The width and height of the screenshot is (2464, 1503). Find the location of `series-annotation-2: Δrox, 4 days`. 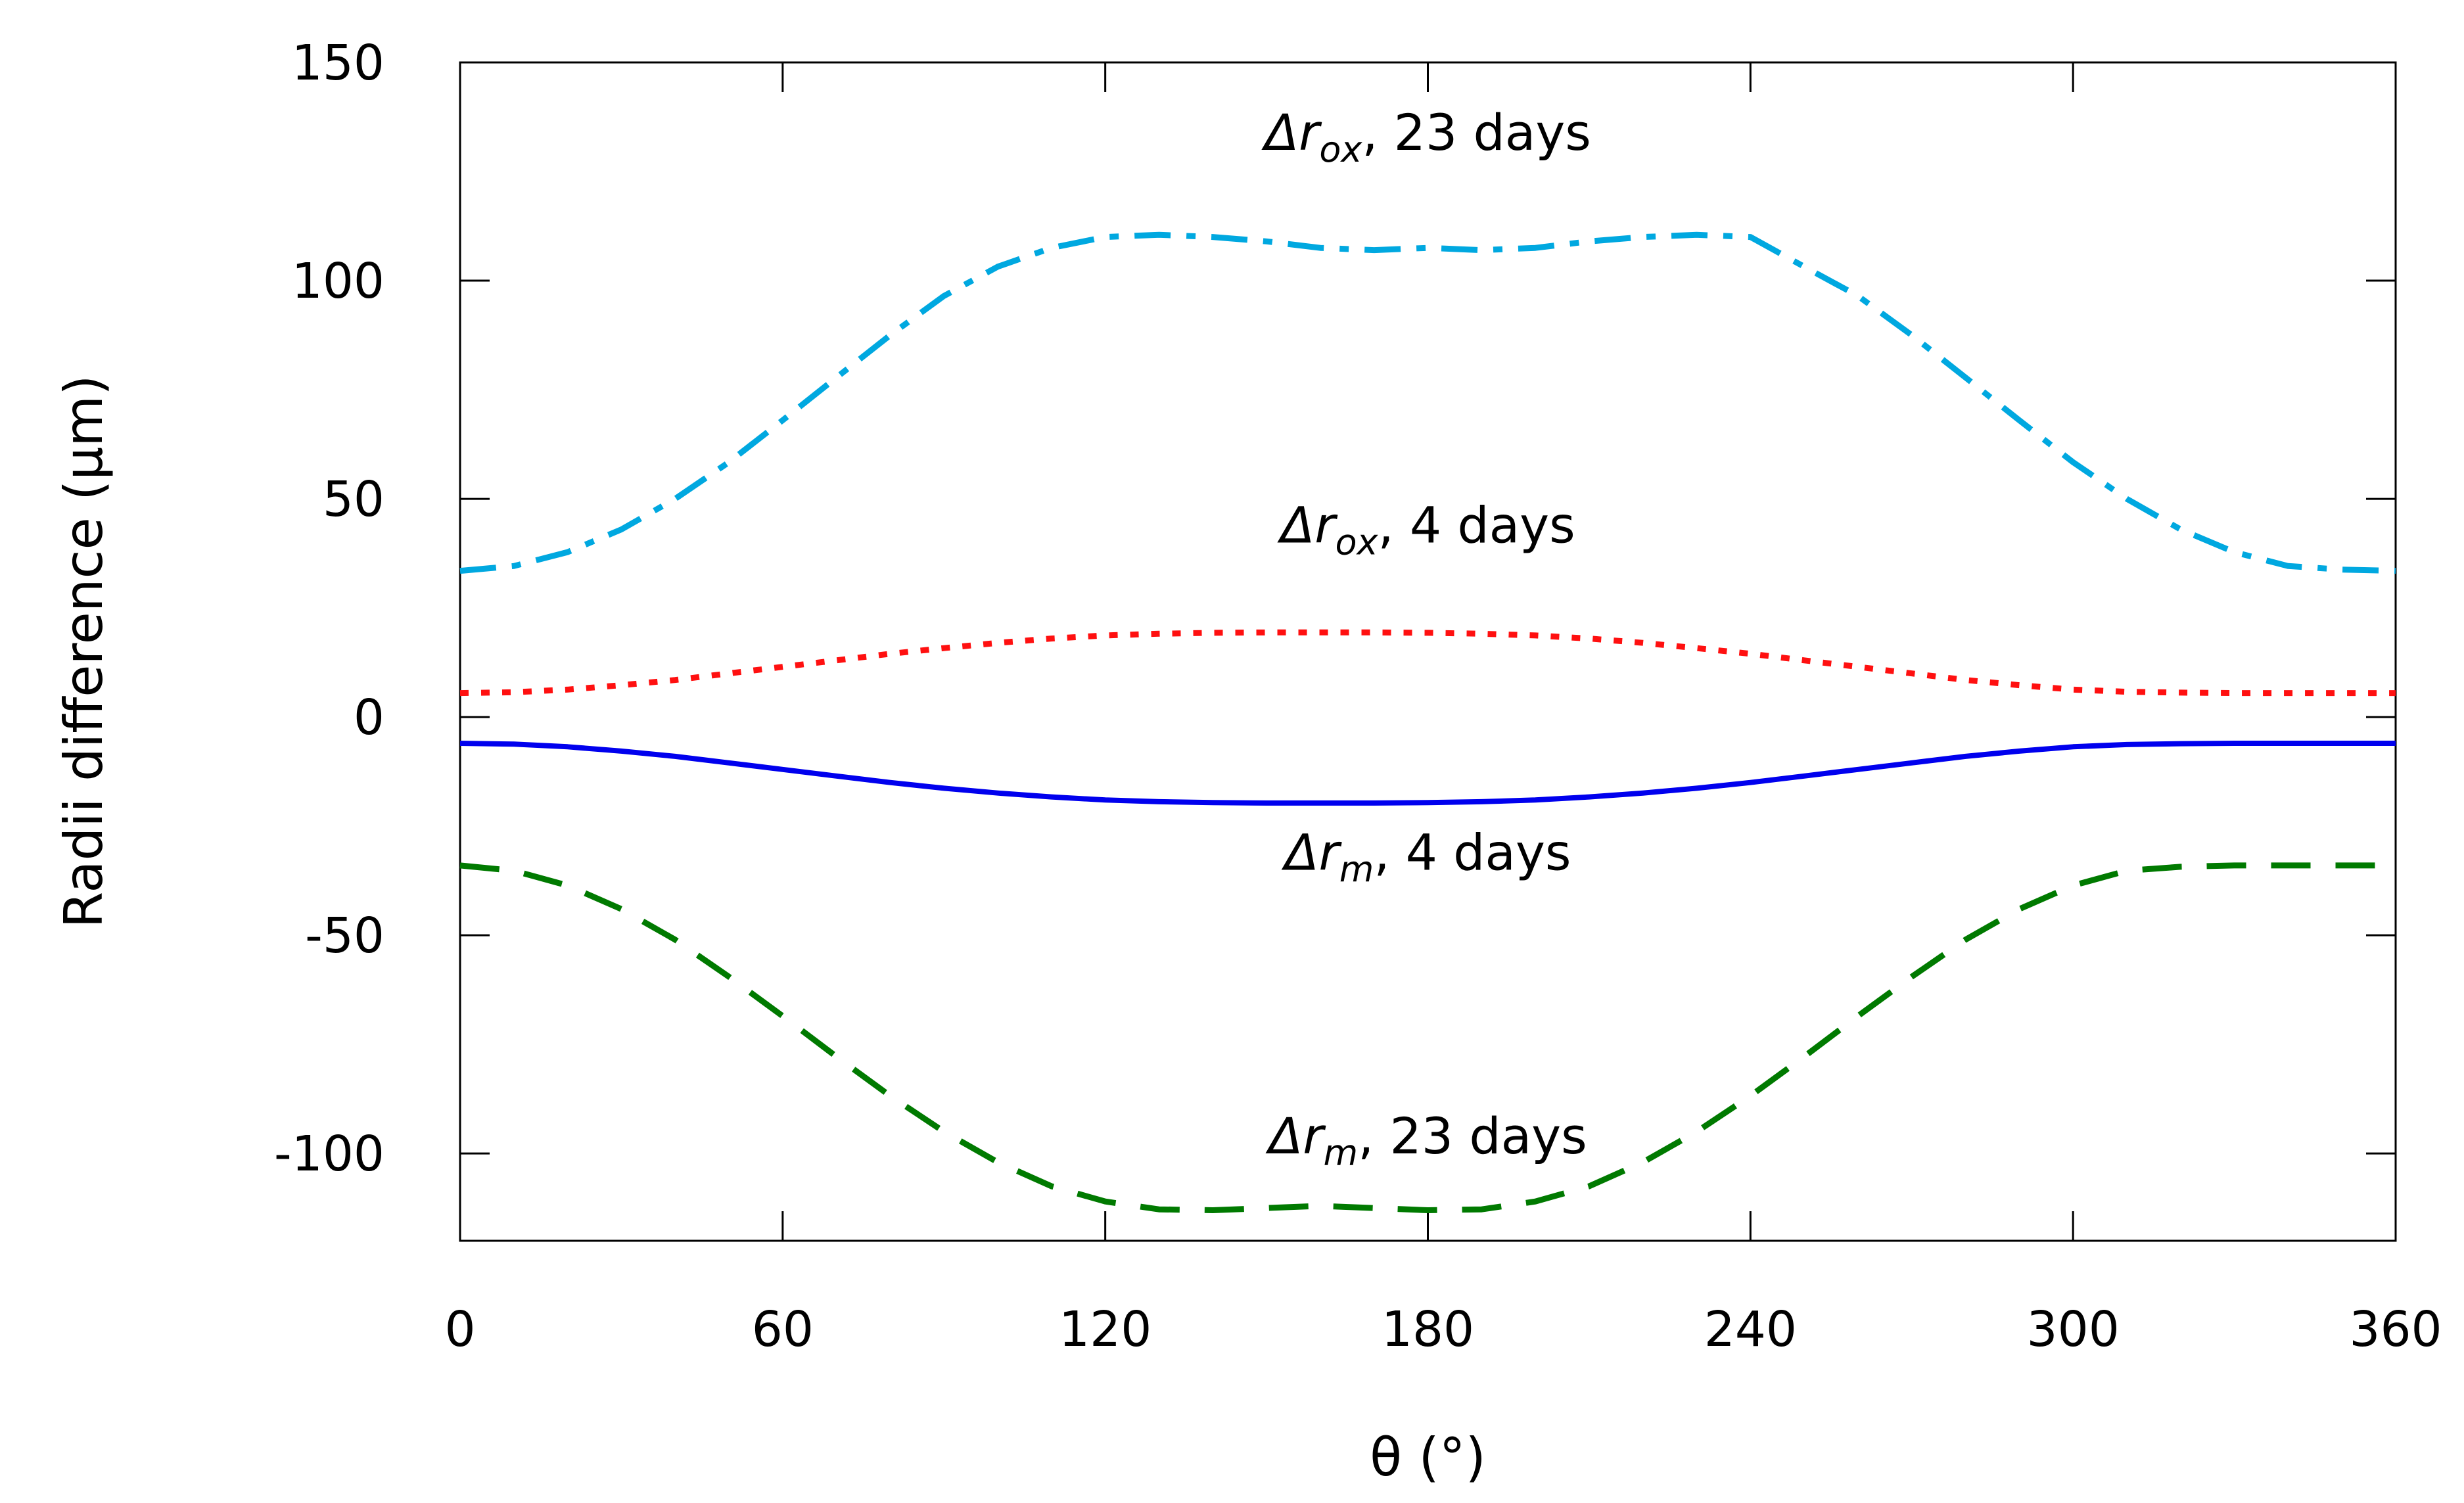

series-annotation-2: Δrox, 4 days is located at coordinates (1426, 530).